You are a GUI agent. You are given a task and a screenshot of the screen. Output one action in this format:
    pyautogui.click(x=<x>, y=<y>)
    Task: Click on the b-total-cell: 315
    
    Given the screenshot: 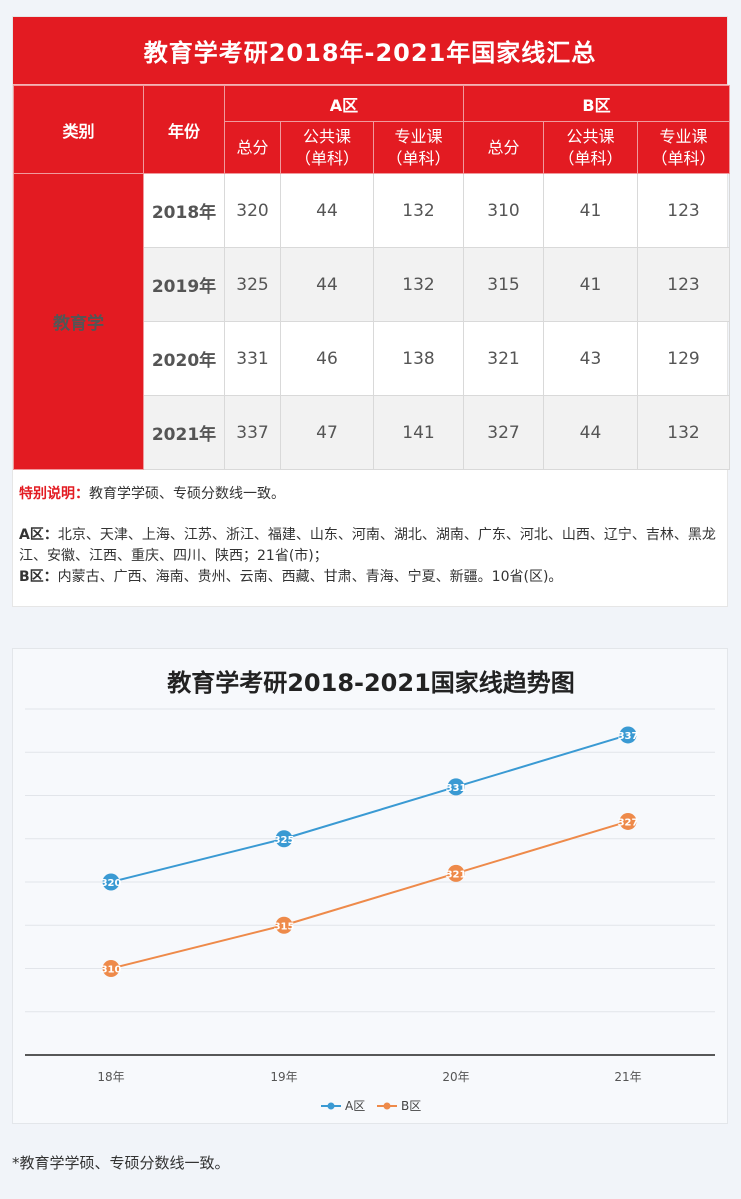 What is the action you would take?
    pyautogui.click(x=503, y=284)
    